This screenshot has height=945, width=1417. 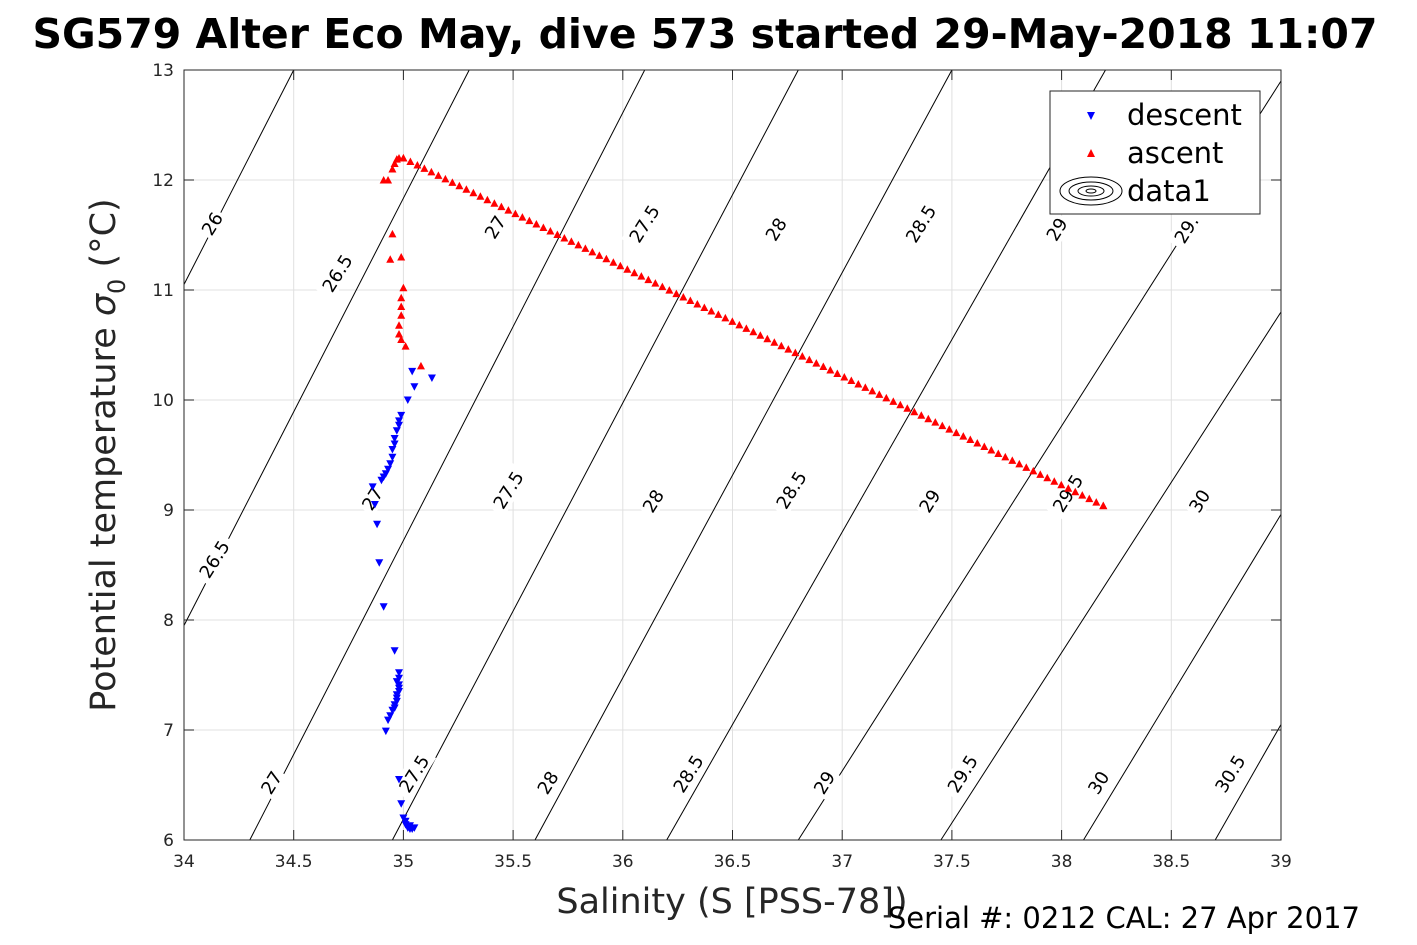 What do you see at coordinates (294, 862) in the screenshot?
I see `x-tick-label: 34.5` at bounding box center [294, 862].